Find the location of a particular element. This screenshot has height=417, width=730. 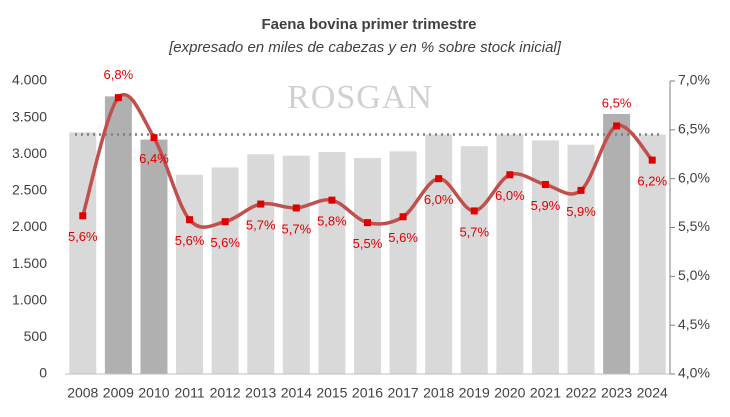

y-tick-label: 2.500 is located at coordinates (29, 190).